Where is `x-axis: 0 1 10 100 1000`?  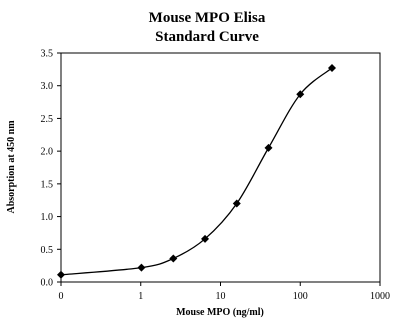
x-axis: 0 1 10 100 1000 is located at coordinates (224, 292).